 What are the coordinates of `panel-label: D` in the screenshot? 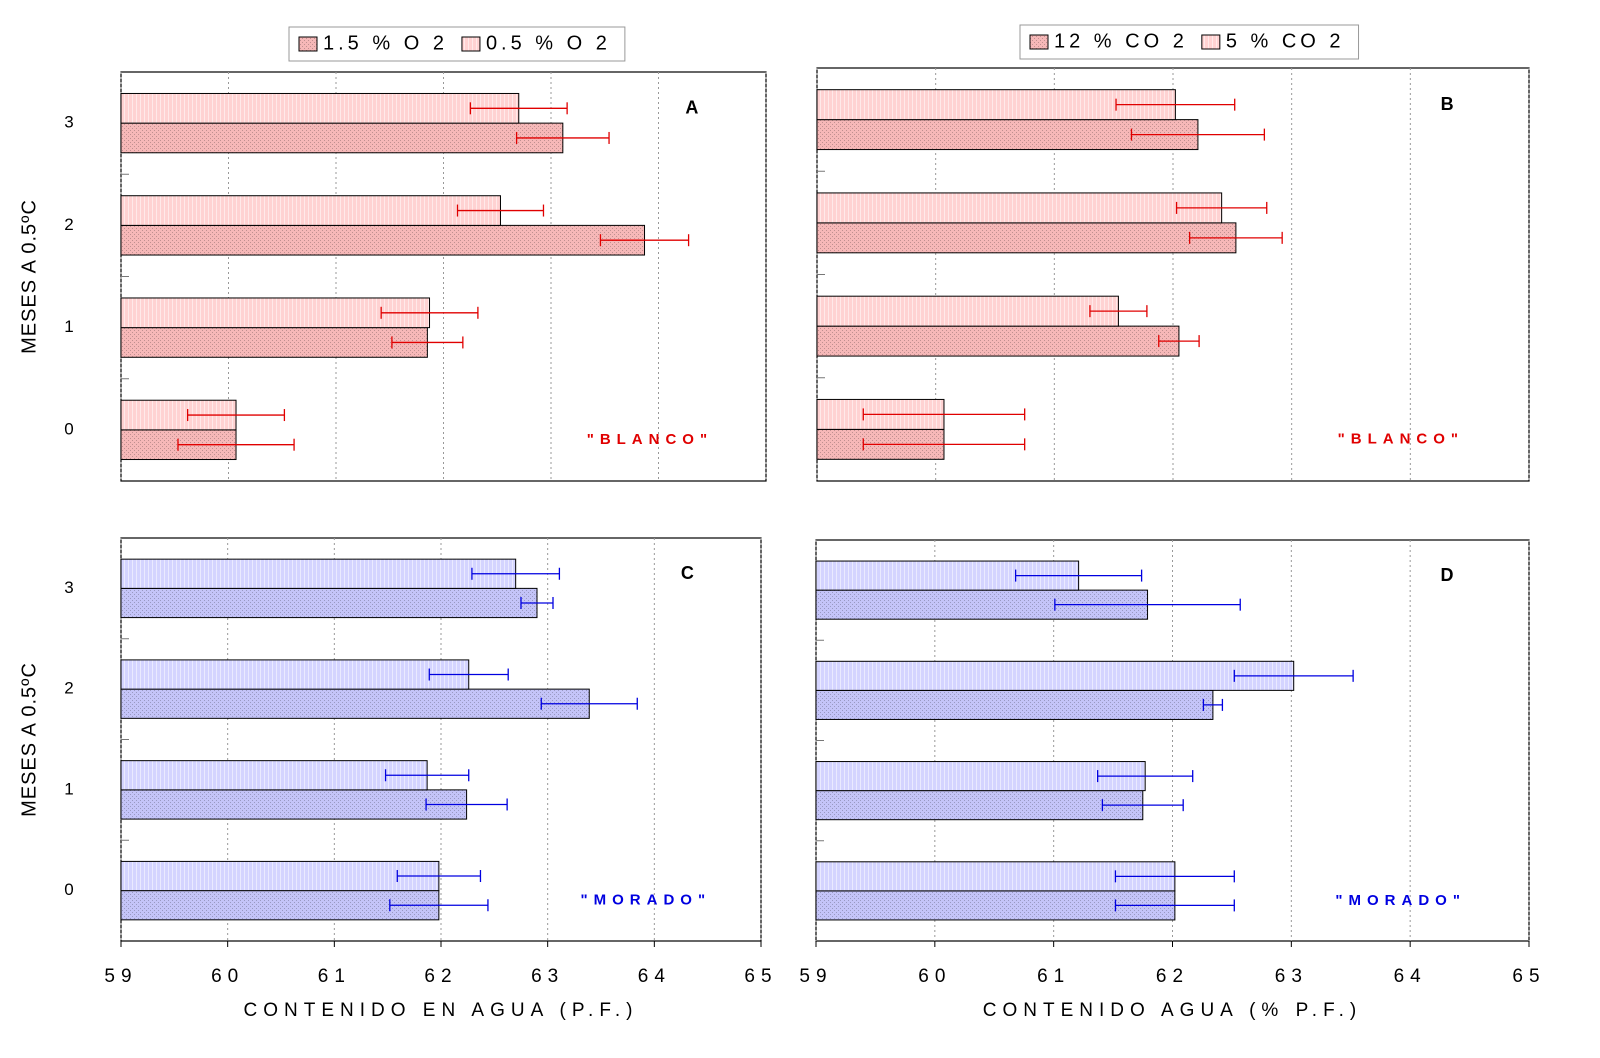 It's located at (1447, 575).